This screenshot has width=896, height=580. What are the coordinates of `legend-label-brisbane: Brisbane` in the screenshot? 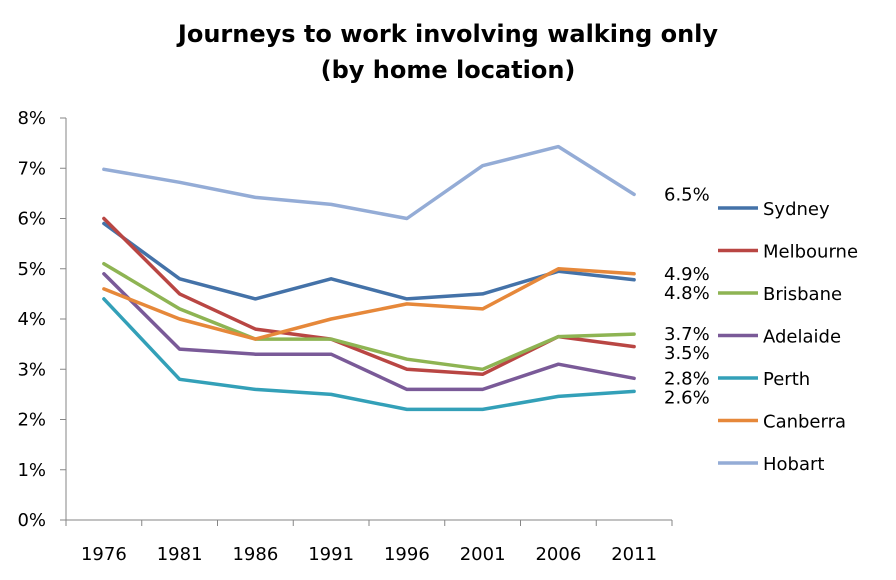 It's located at (802, 294).